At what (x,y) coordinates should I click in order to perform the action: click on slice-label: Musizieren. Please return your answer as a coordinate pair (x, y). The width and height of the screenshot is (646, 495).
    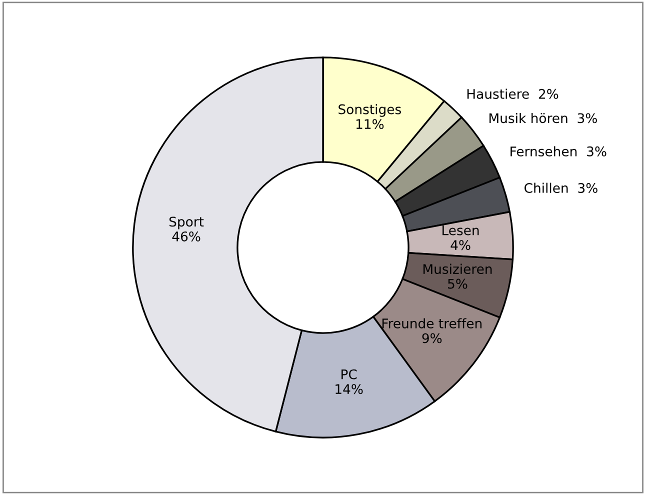
    Looking at the image, I should click on (457, 269).